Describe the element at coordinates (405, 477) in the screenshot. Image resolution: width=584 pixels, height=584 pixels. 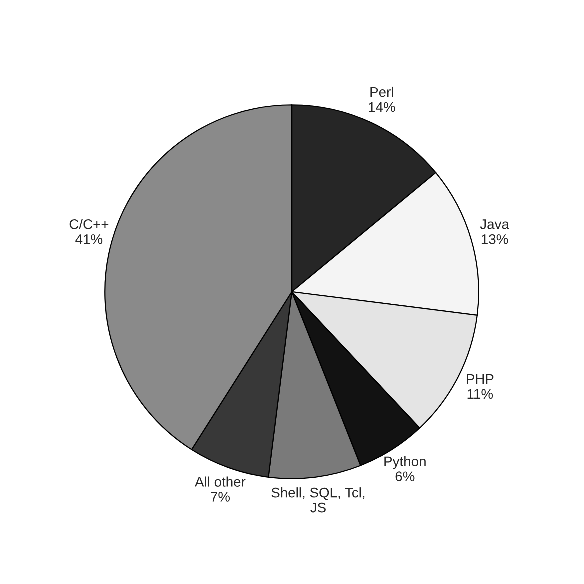
I see `data-label: 6%` at that location.